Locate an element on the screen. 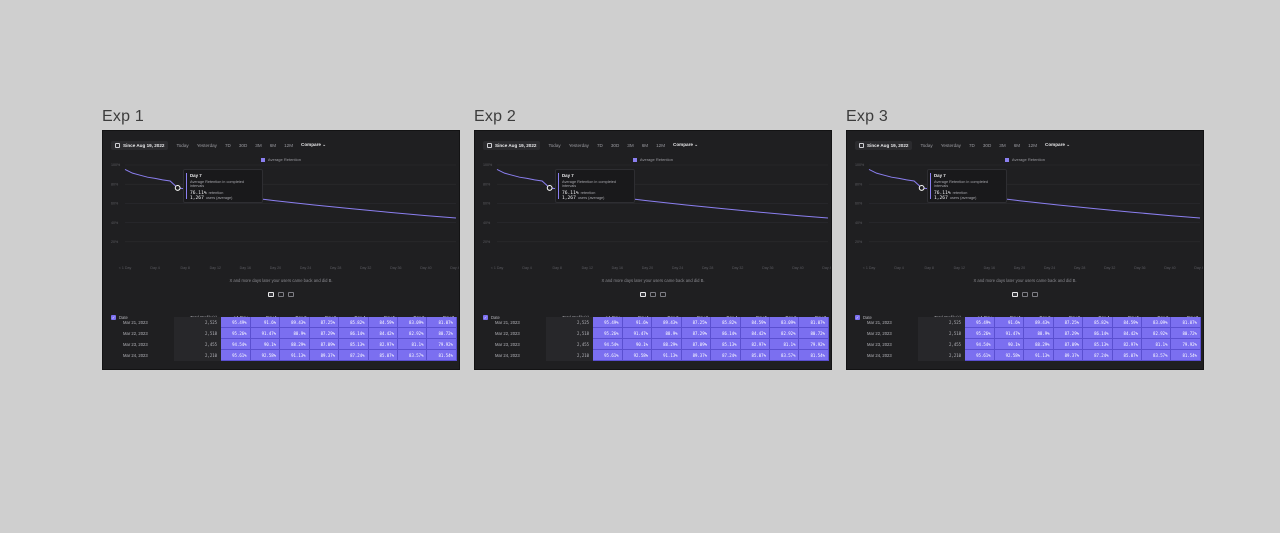 The height and width of the screenshot is (533, 1280). retention-cell: 84.59% is located at coordinates (383, 322).